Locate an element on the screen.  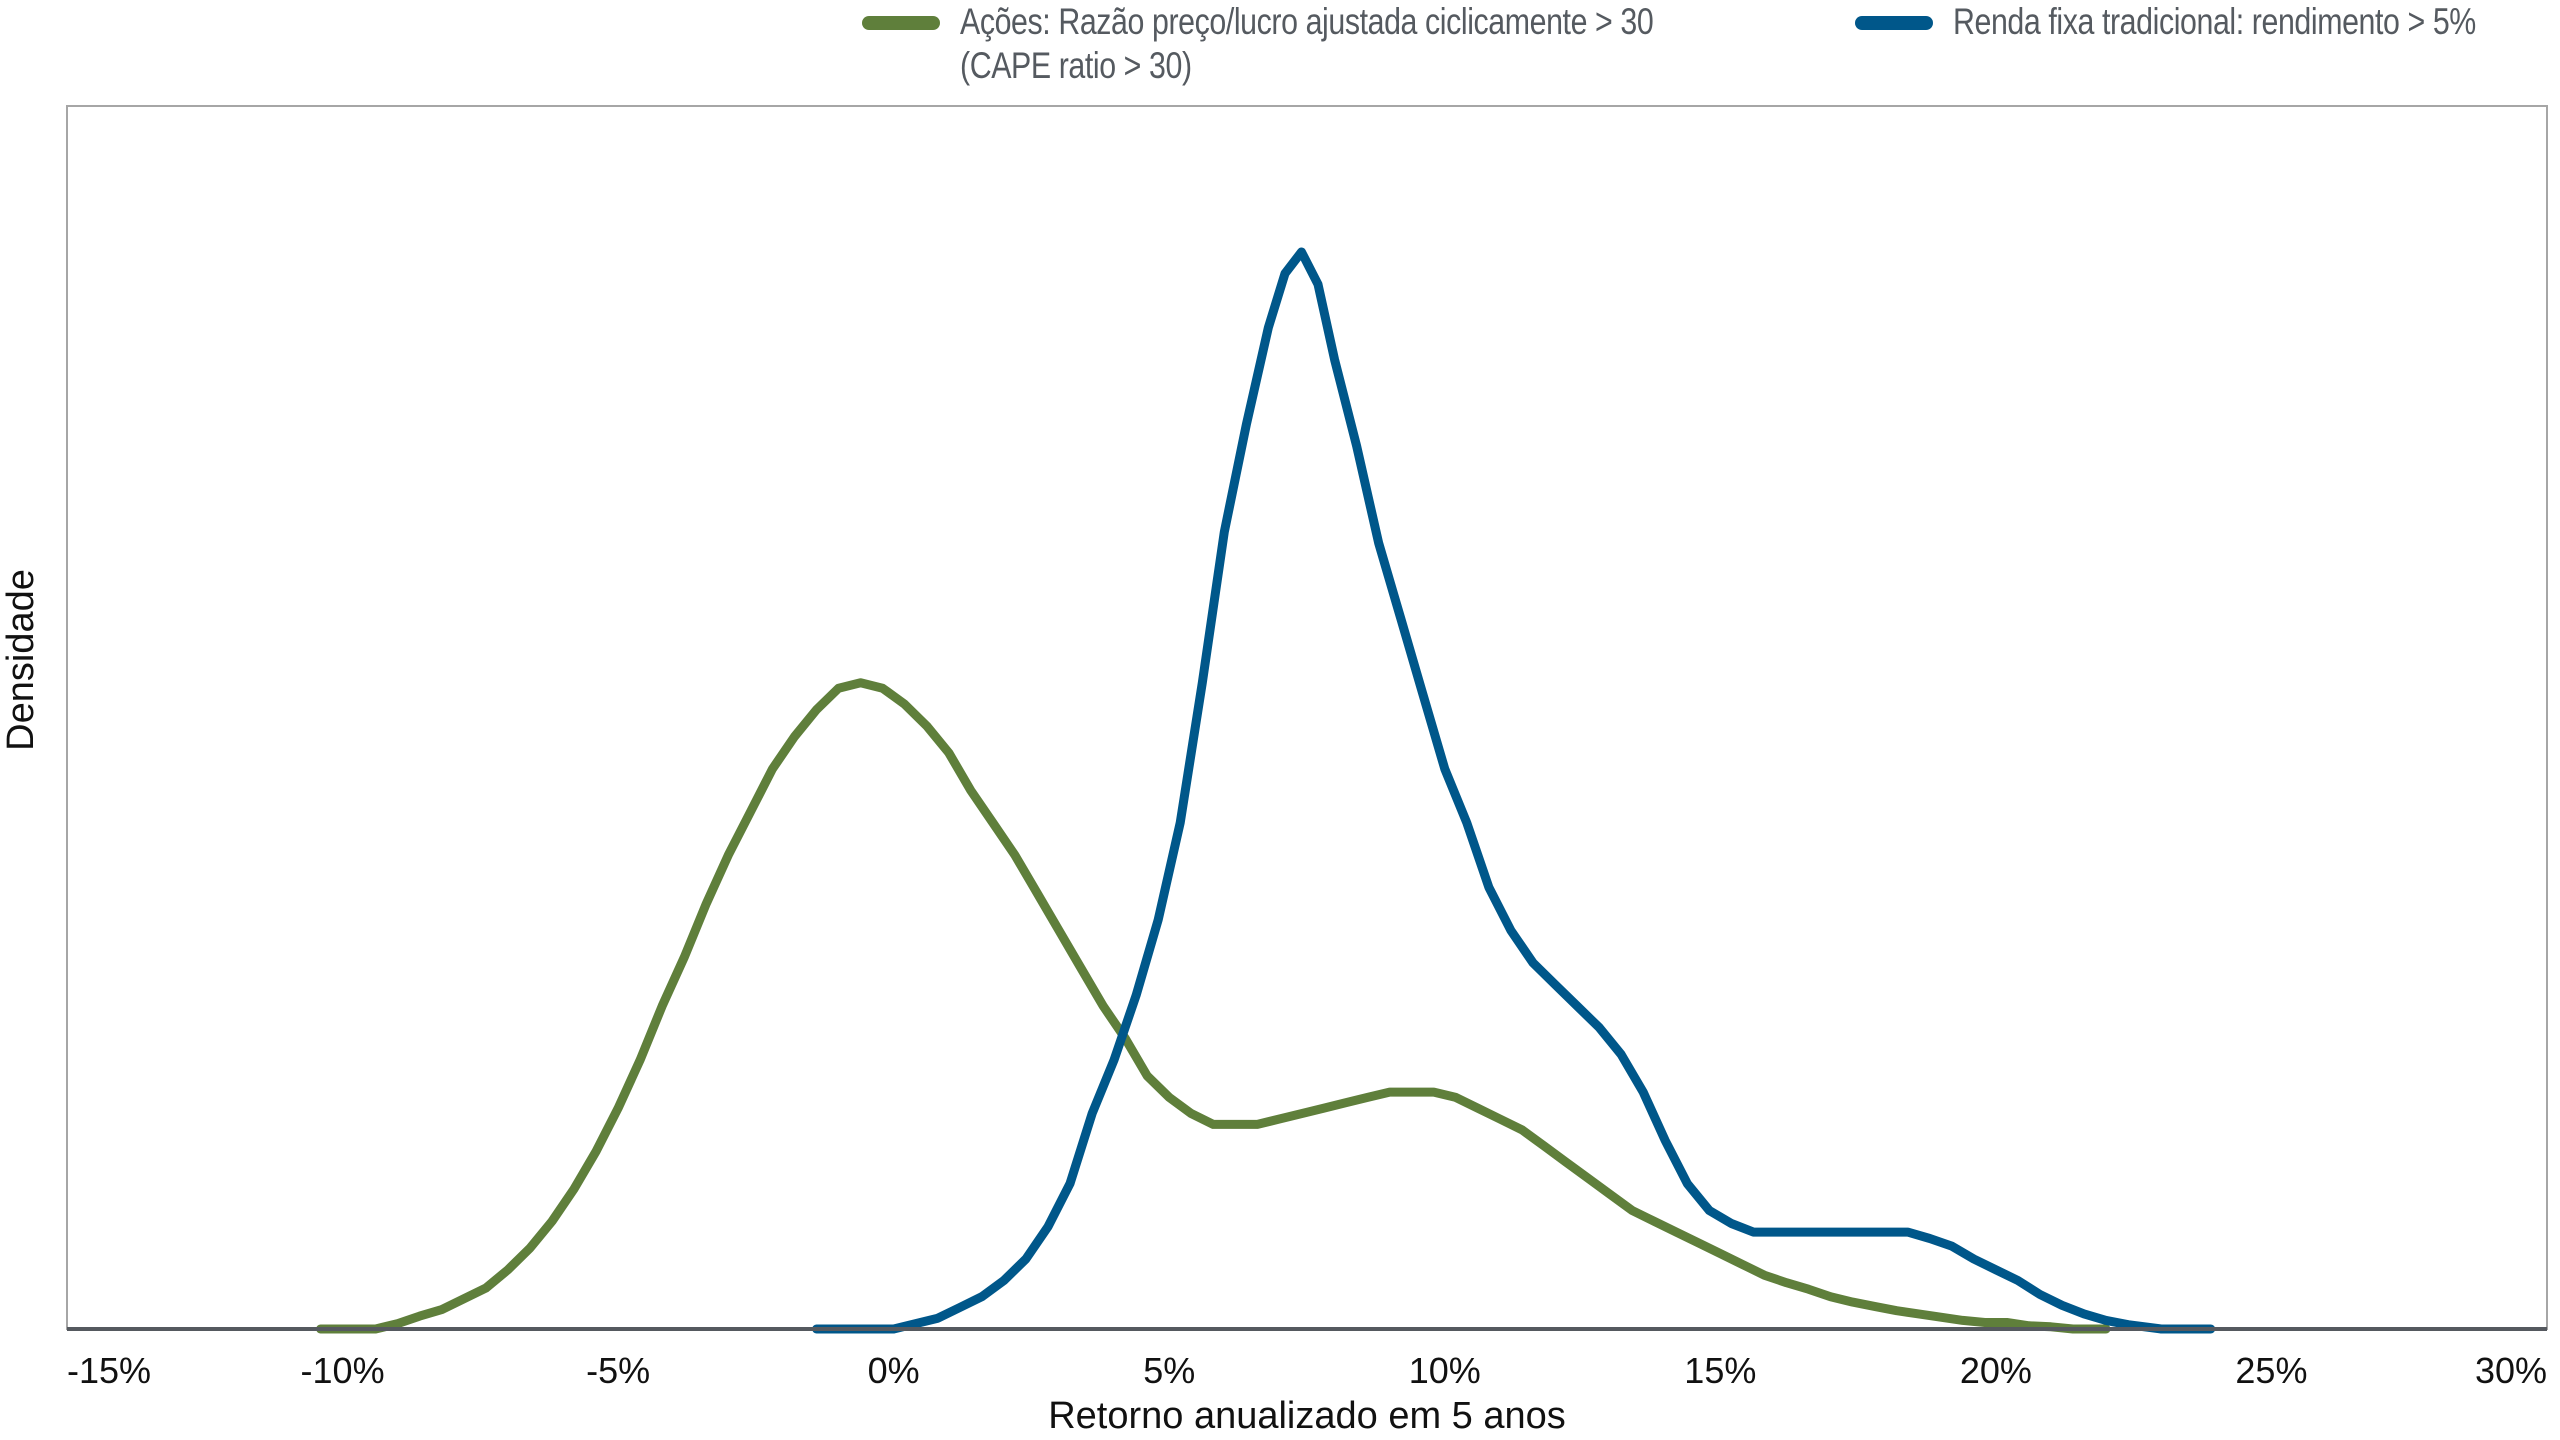
legend-item-fixed-income: Renda fixa tradicional: rendimento > 5% is located at coordinates (2207, 22).